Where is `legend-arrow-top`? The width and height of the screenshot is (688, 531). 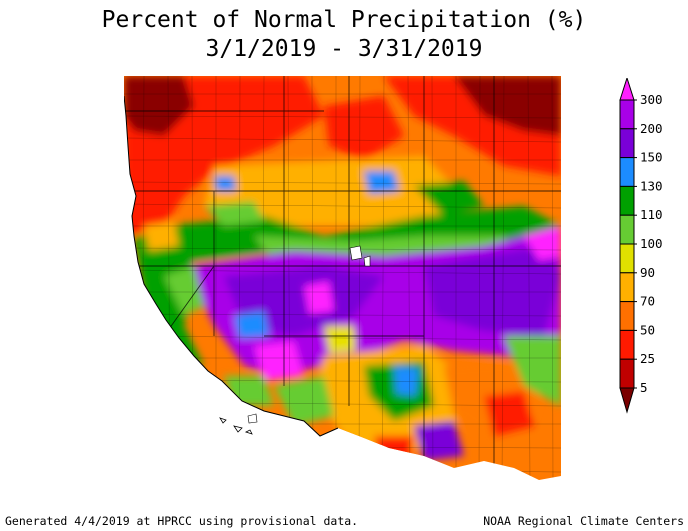
legend-arrow-top is located at coordinates (627, 88).